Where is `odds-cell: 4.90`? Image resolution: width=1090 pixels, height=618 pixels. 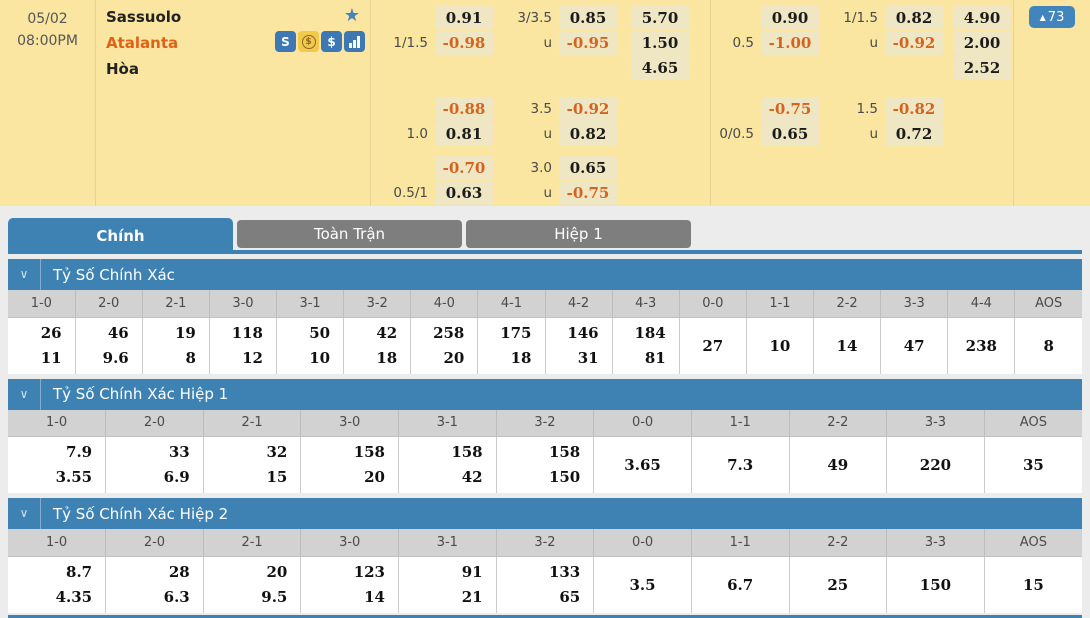
odds-cell: 4.90 is located at coordinates (982, 18).